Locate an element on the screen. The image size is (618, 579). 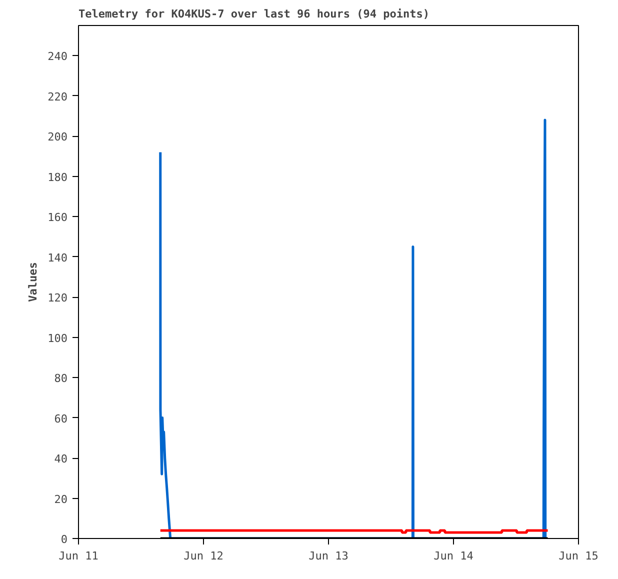
x-tick-label: Jun 13 is located at coordinates (328, 556).